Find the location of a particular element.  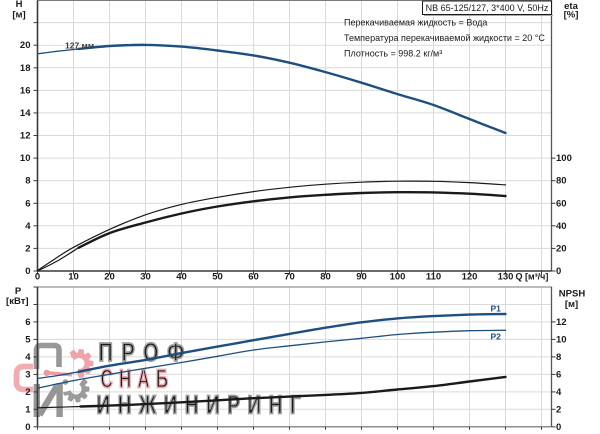

svg-text: 110 is located at coordinates (433, 277).